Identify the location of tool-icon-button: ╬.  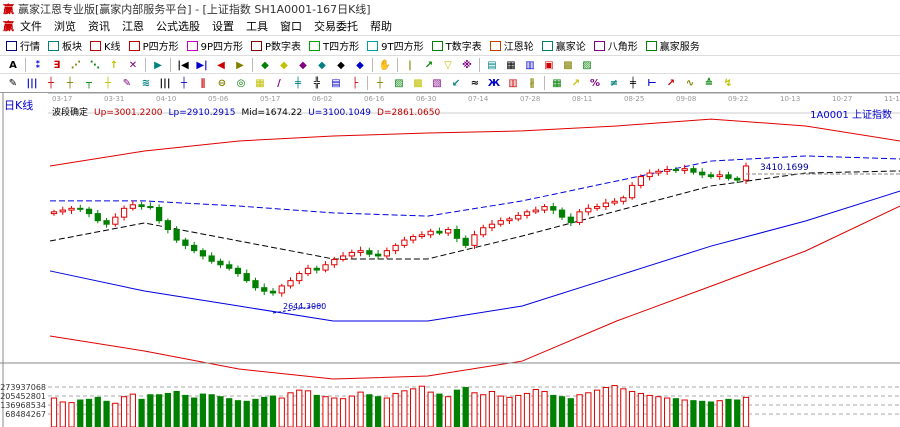
(317, 83).